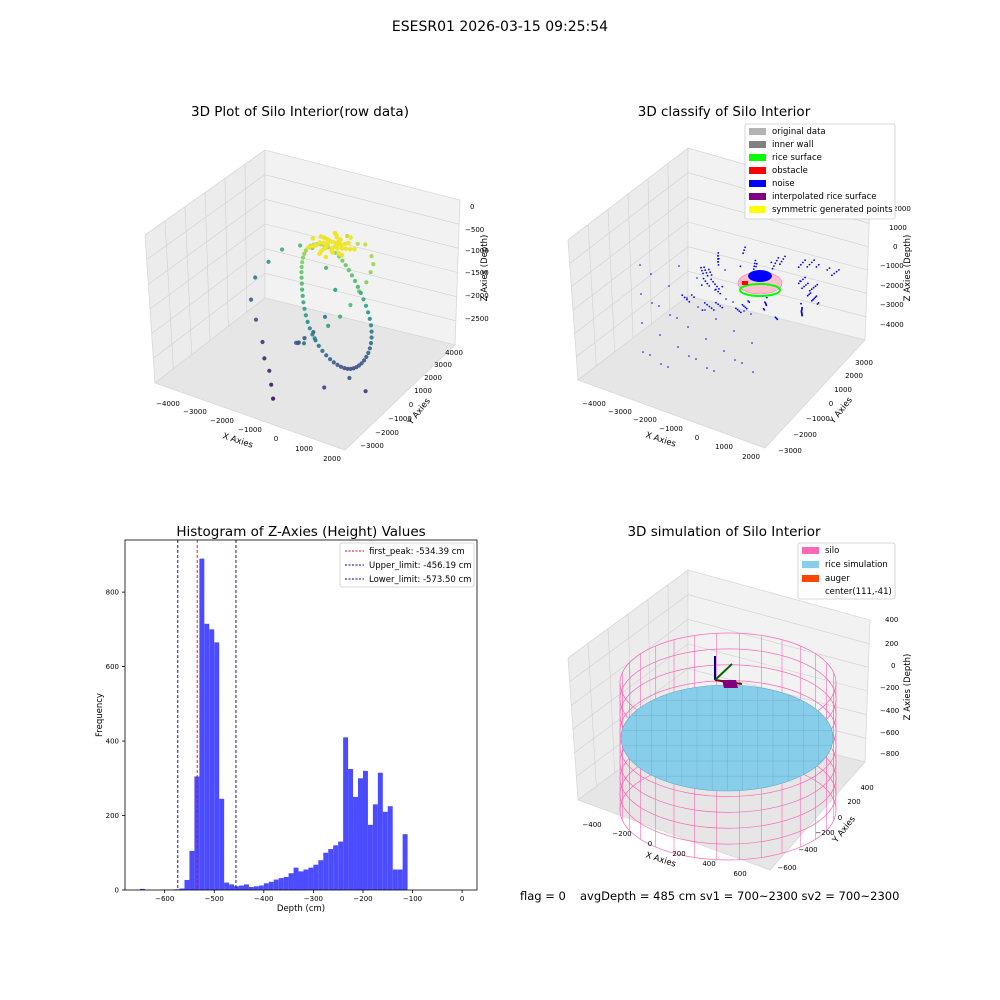 The width and height of the screenshot is (1000, 1000). Describe the element at coordinates (543, 896) in the screenshot. I see `footer-flag: flag = 0` at that location.